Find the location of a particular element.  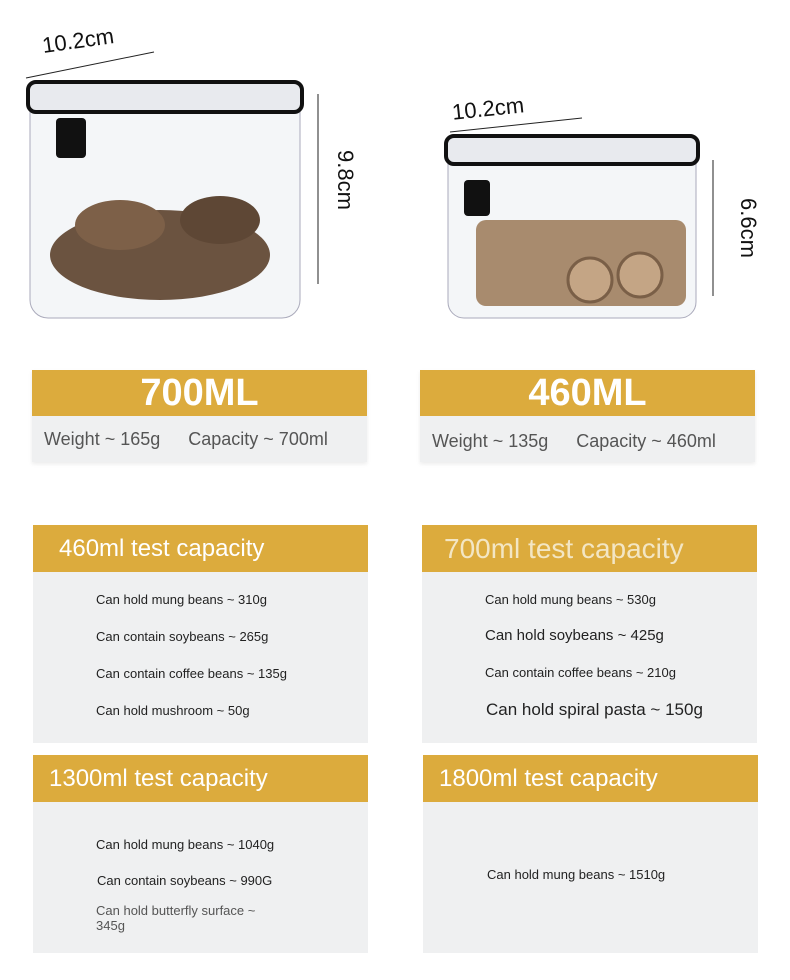

test-line: Can hold mung beans ~ 310g is located at coordinates (181, 599).